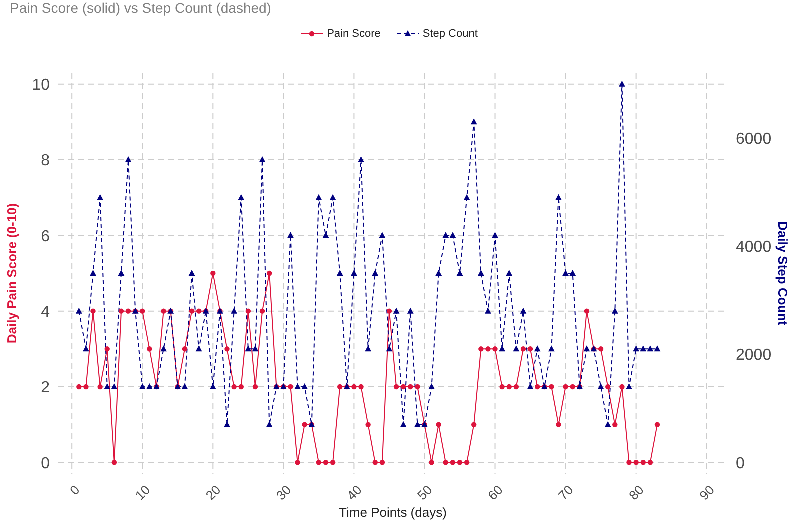 The image size is (795, 527). Describe the element at coordinates (213, 493) in the screenshot. I see `x-tick-label: 20` at that location.